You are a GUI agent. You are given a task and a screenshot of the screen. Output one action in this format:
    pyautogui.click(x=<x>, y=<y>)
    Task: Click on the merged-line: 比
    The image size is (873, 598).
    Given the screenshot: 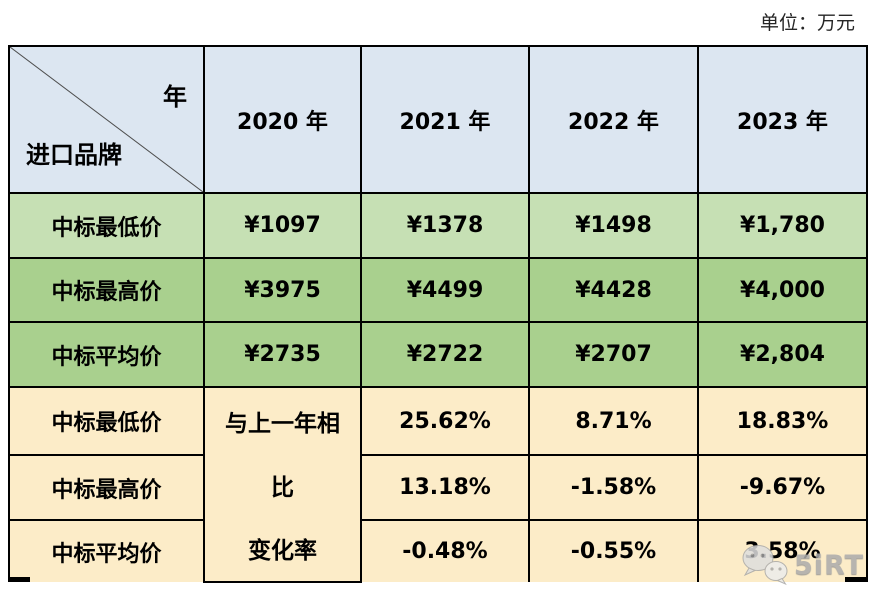 What is the action you would take?
    pyautogui.click(x=282, y=487)
    